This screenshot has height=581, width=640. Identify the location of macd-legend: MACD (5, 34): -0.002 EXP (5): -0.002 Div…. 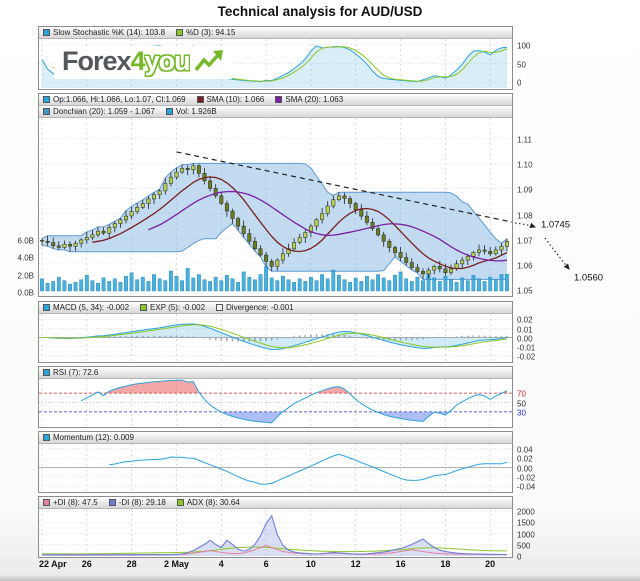
(275, 308).